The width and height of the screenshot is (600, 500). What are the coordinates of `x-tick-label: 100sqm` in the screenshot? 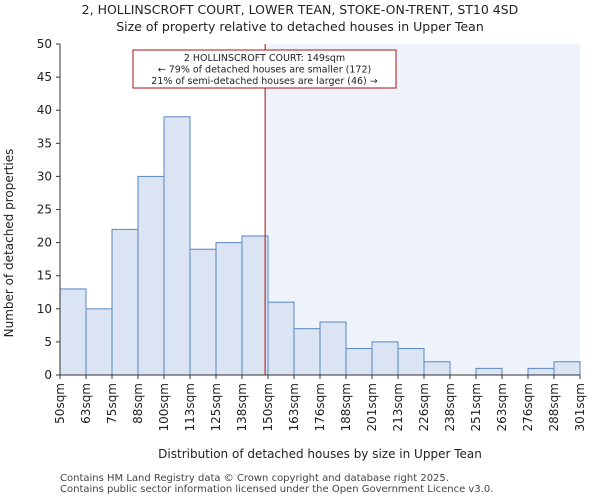 It's located at (164, 407).